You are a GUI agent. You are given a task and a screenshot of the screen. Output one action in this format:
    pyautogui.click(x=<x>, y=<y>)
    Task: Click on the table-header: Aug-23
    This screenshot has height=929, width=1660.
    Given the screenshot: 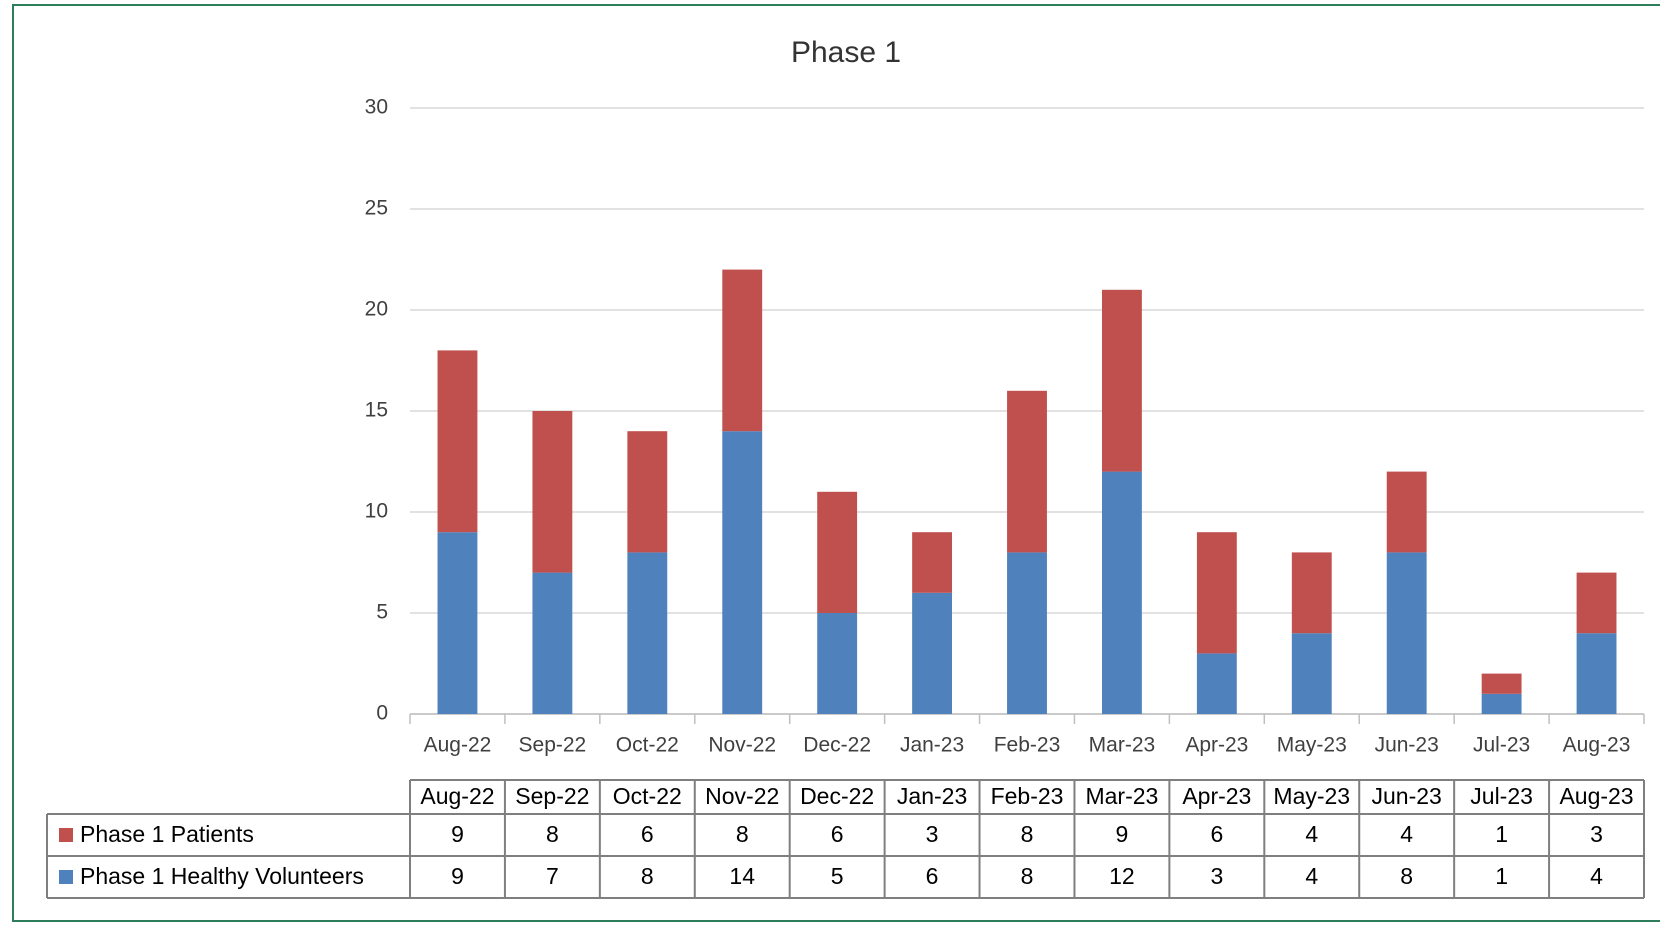 What is the action you would take?
    pyautogui.click(x=1596, y=796)
    